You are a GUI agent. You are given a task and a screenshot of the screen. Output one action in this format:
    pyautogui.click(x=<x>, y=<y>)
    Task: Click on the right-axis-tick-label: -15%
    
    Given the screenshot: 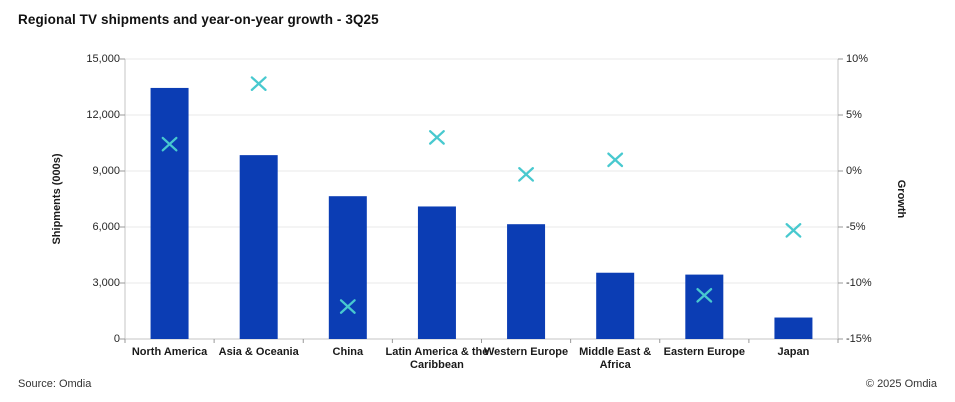 What is the action you would take?
    pyautogui.click(x=859, y=339)
    